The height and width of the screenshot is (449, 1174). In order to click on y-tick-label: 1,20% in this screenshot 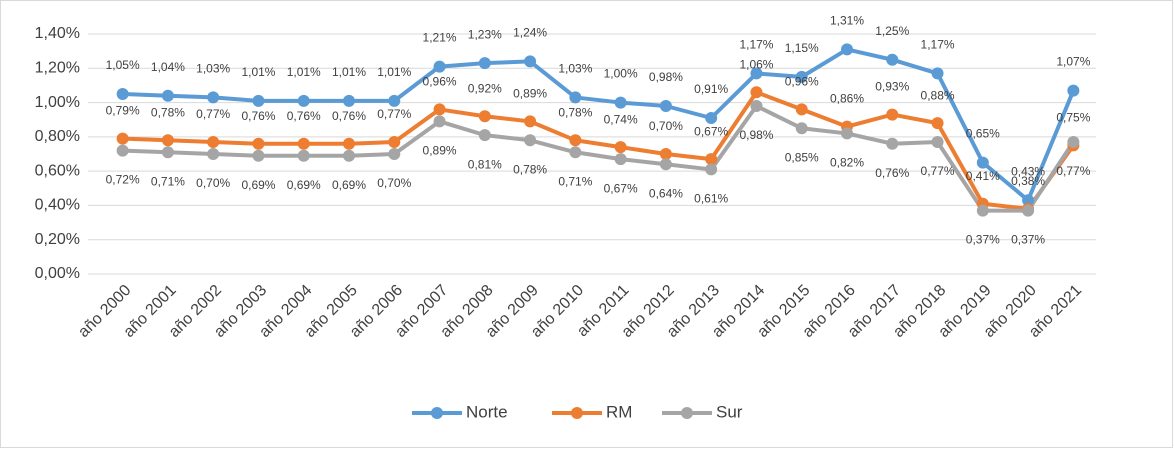, I will do `click(57, 68)`.